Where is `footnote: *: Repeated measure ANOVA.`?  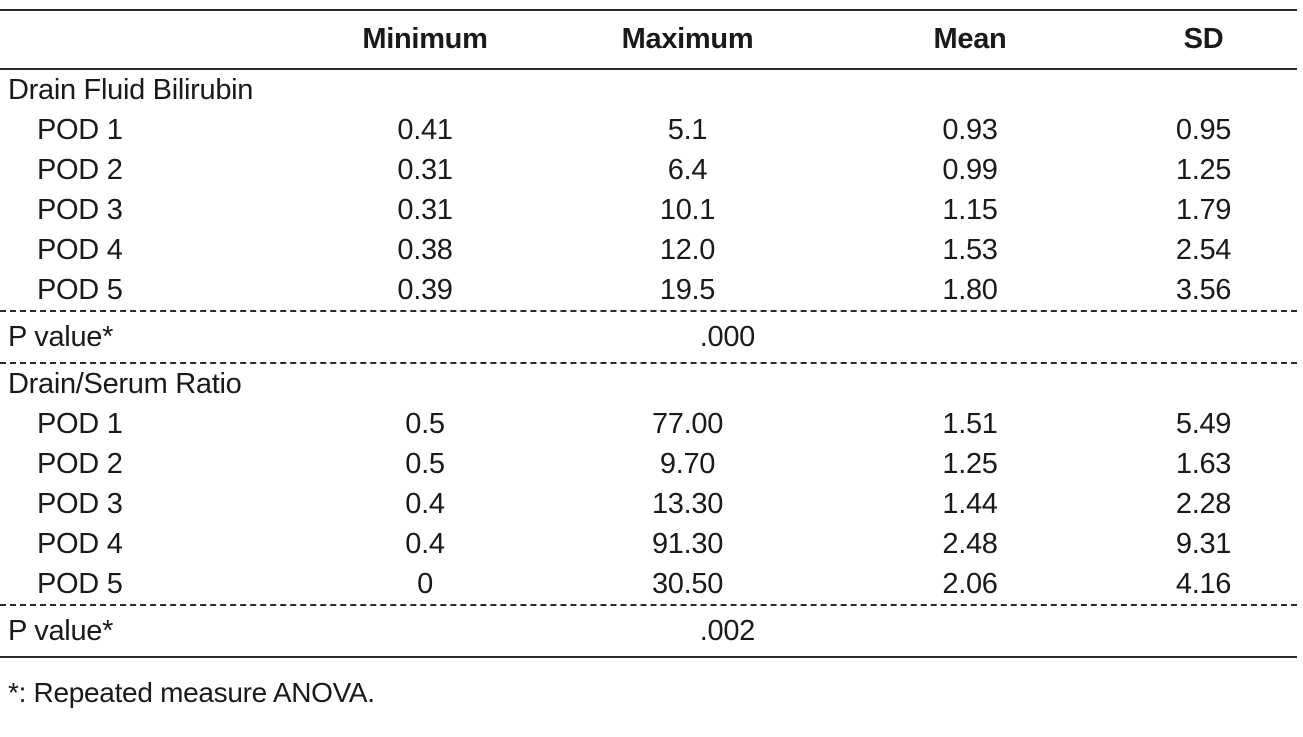
footnote: *: Repeated measure ANOVA. is located at coordinates (191, 692).